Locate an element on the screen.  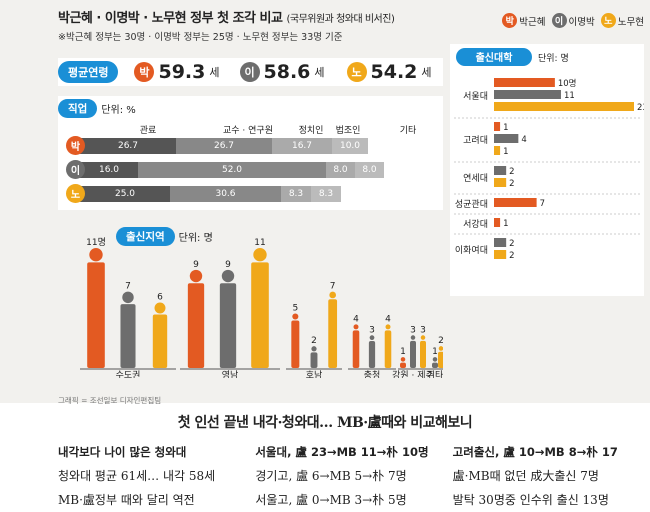
value-label: 7 is located at coordinates (333, 287).